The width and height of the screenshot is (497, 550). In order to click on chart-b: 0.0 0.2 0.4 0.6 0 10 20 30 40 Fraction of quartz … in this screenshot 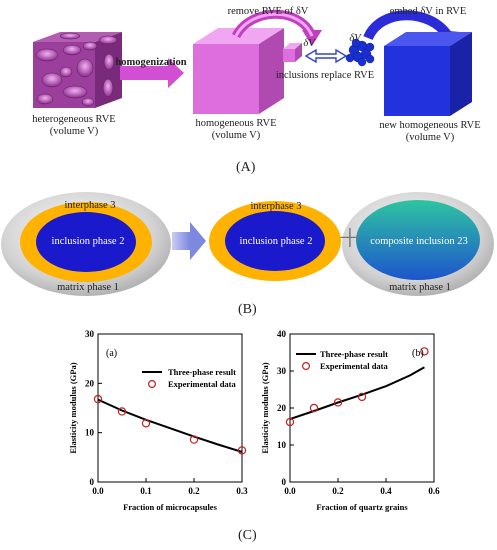, I will do `click(350, 420)`.